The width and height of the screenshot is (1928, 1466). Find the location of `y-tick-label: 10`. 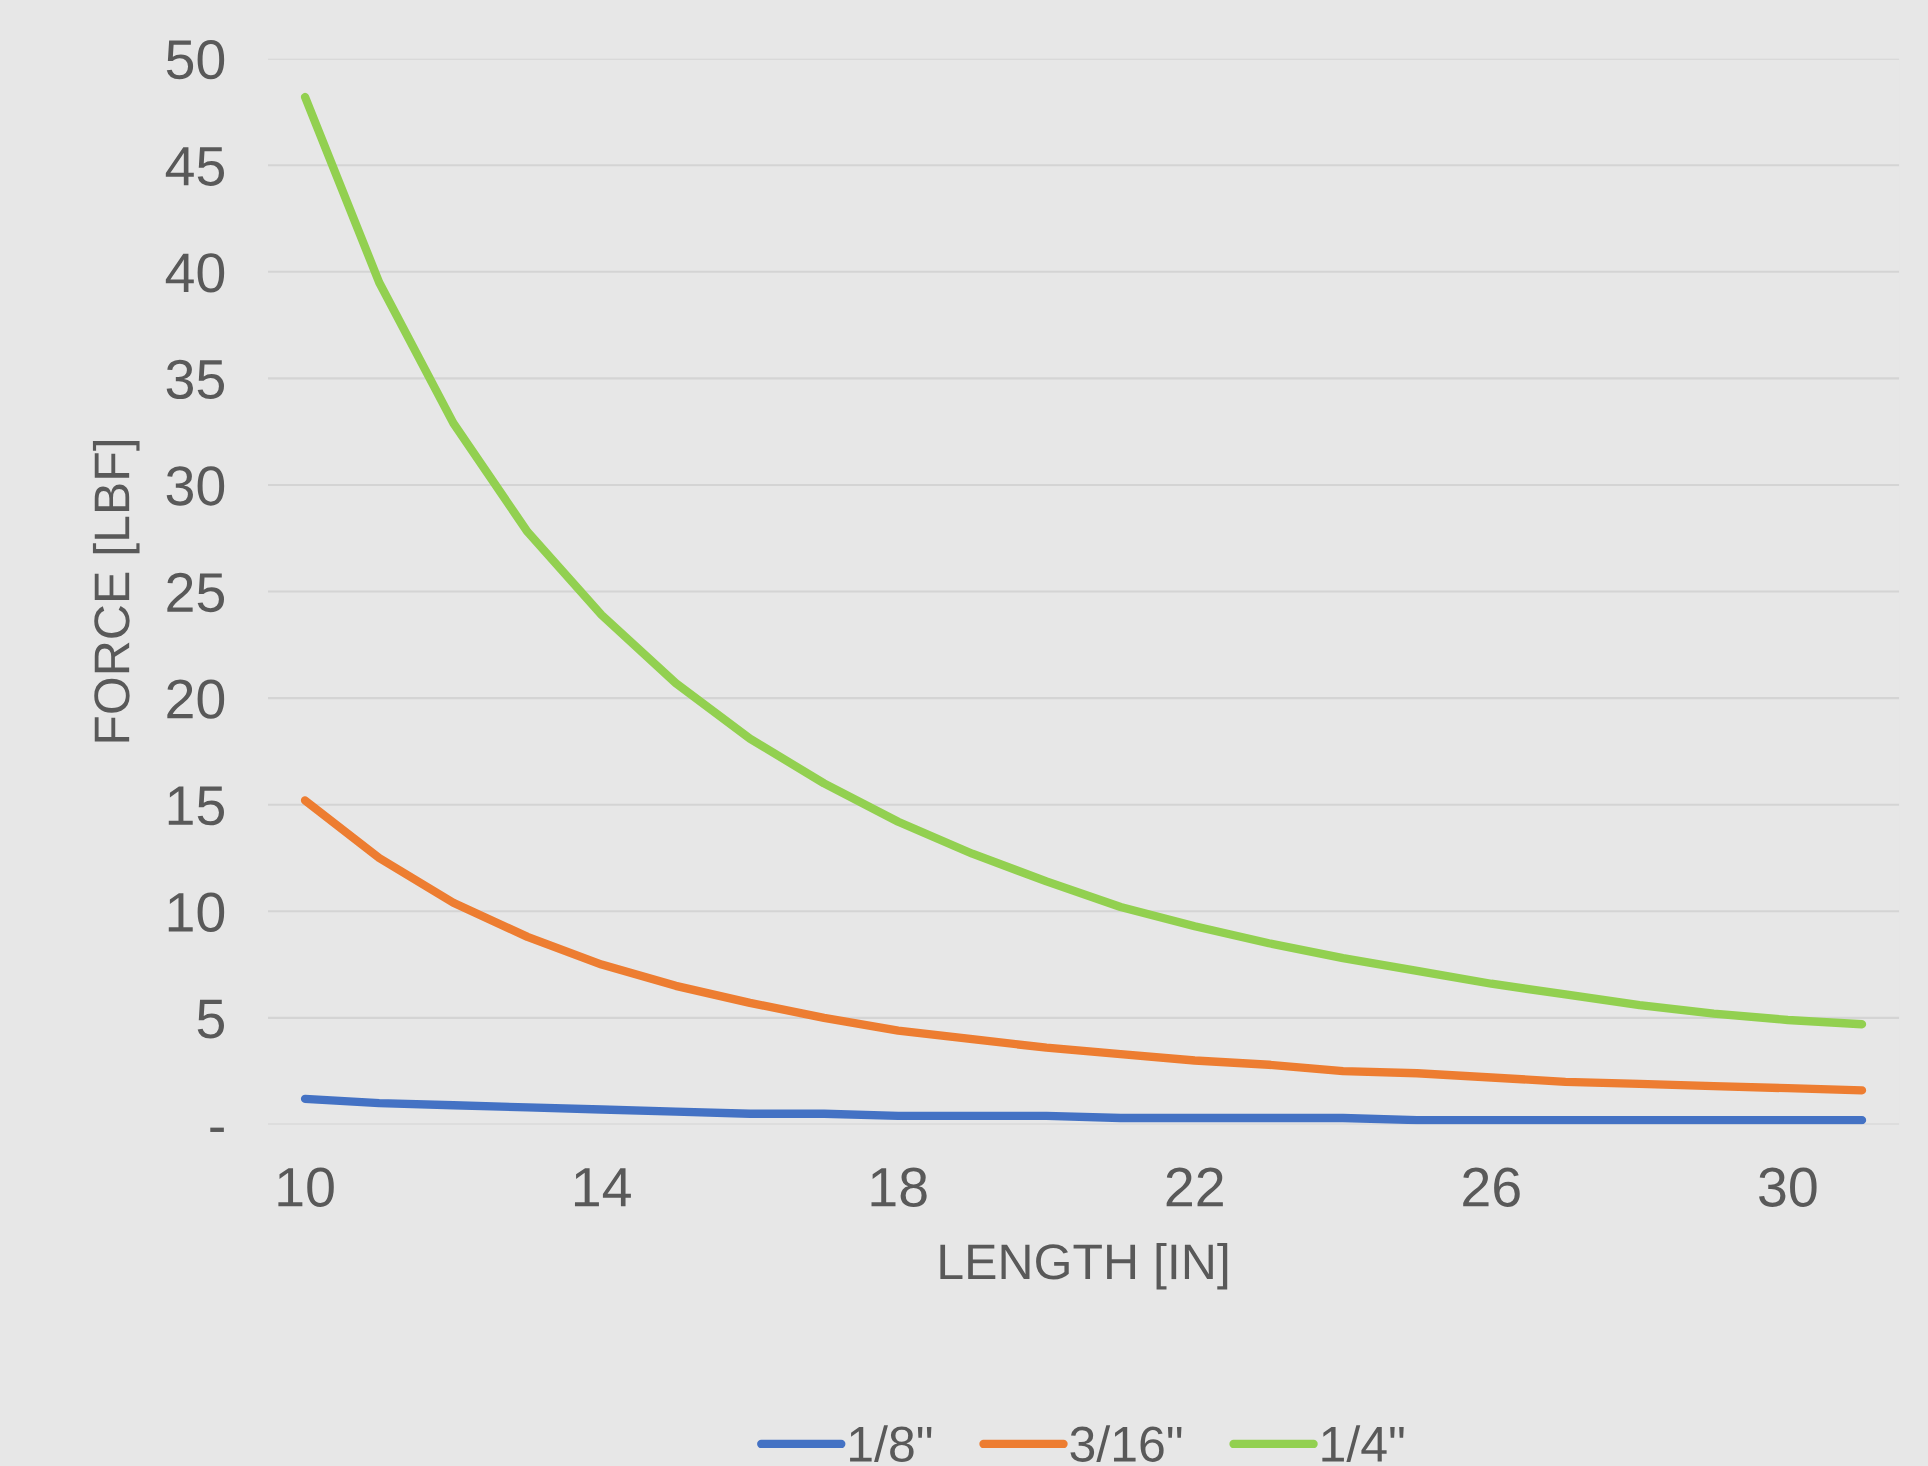

y-tick-label: 10 is located at coordinates (196, 912).